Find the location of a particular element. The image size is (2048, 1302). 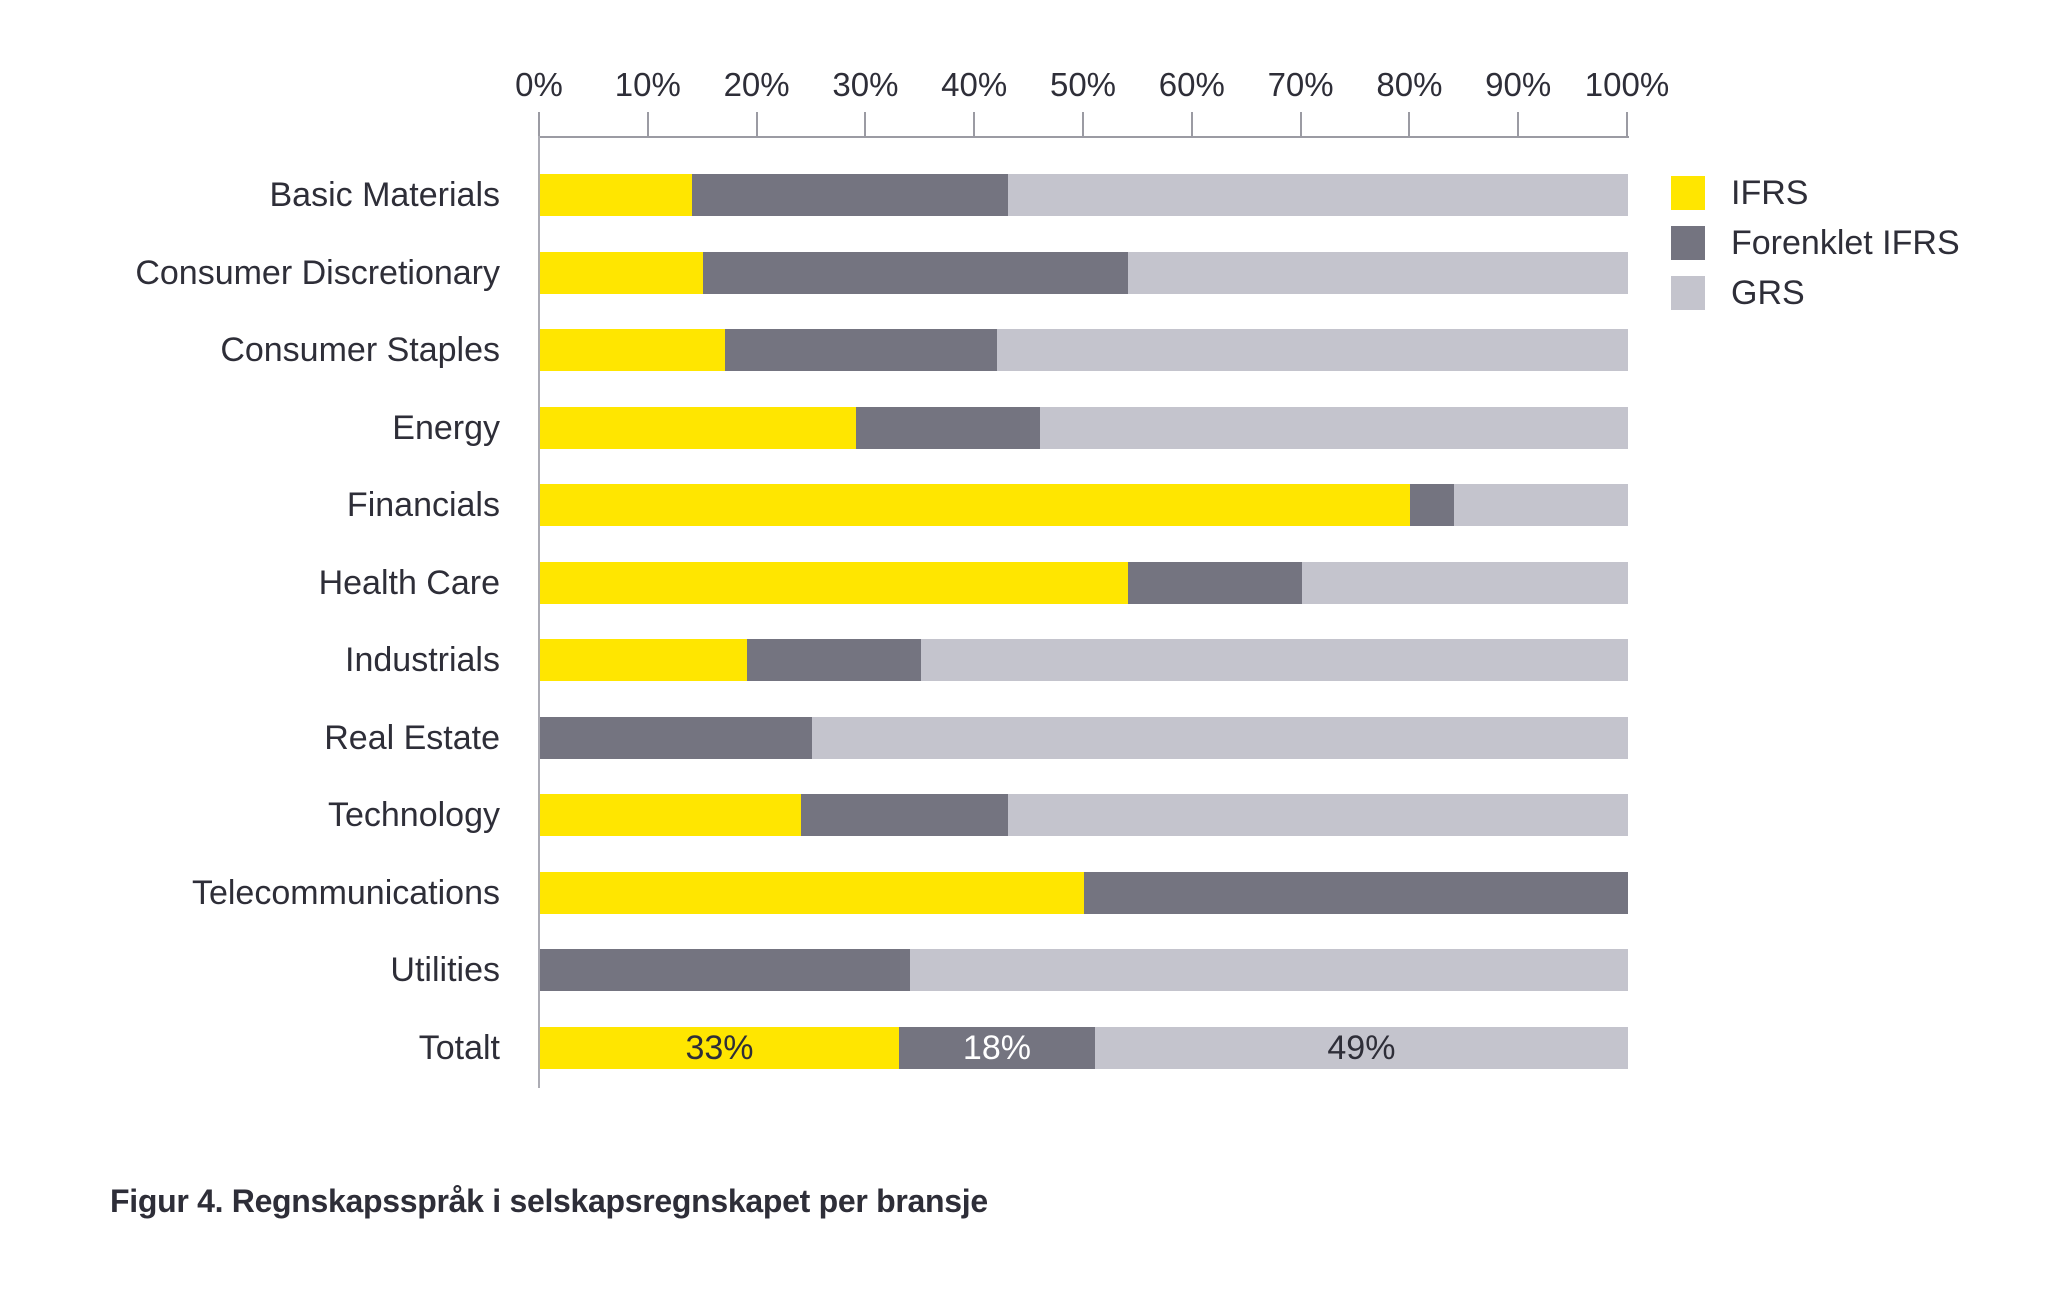

category-label: Utilities is located at coordinates (445, 970).